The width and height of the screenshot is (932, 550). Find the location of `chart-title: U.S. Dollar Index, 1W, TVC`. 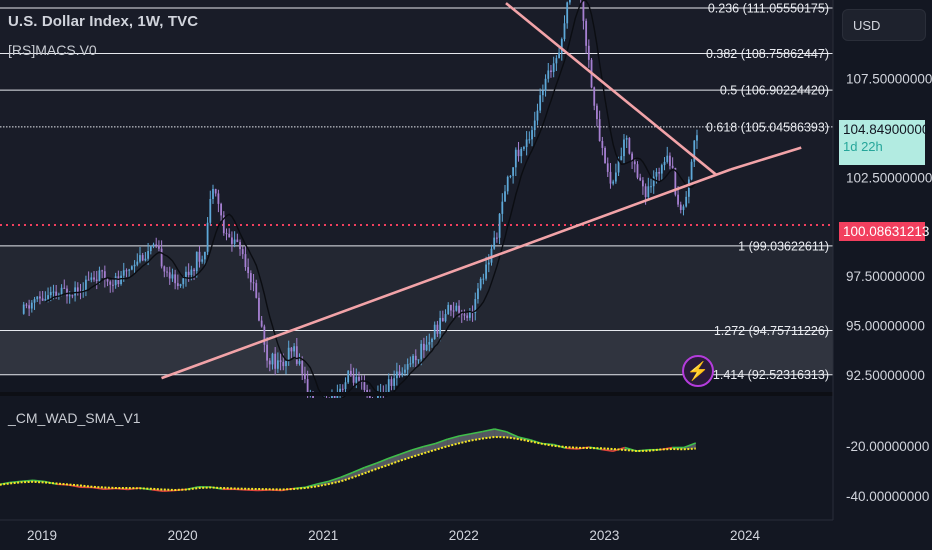

chart-title: U.S. Dollar Index, 1W, TVC is located at coordinates (103, 21).